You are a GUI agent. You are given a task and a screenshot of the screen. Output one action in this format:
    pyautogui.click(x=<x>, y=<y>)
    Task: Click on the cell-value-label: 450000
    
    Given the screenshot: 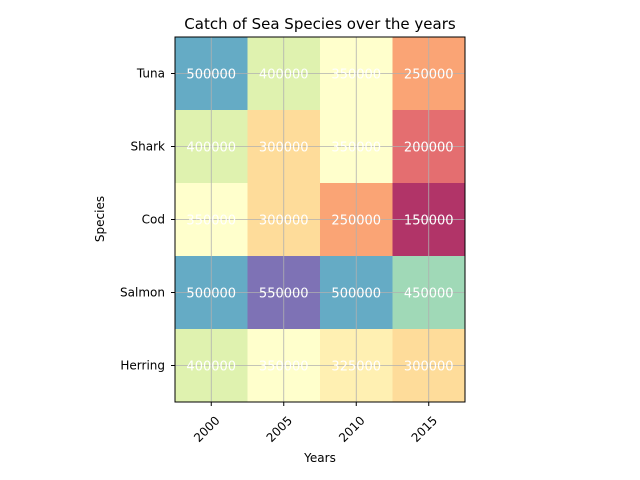 What is the action you would take?
    pyautogui.click(x=429, y=294)
    